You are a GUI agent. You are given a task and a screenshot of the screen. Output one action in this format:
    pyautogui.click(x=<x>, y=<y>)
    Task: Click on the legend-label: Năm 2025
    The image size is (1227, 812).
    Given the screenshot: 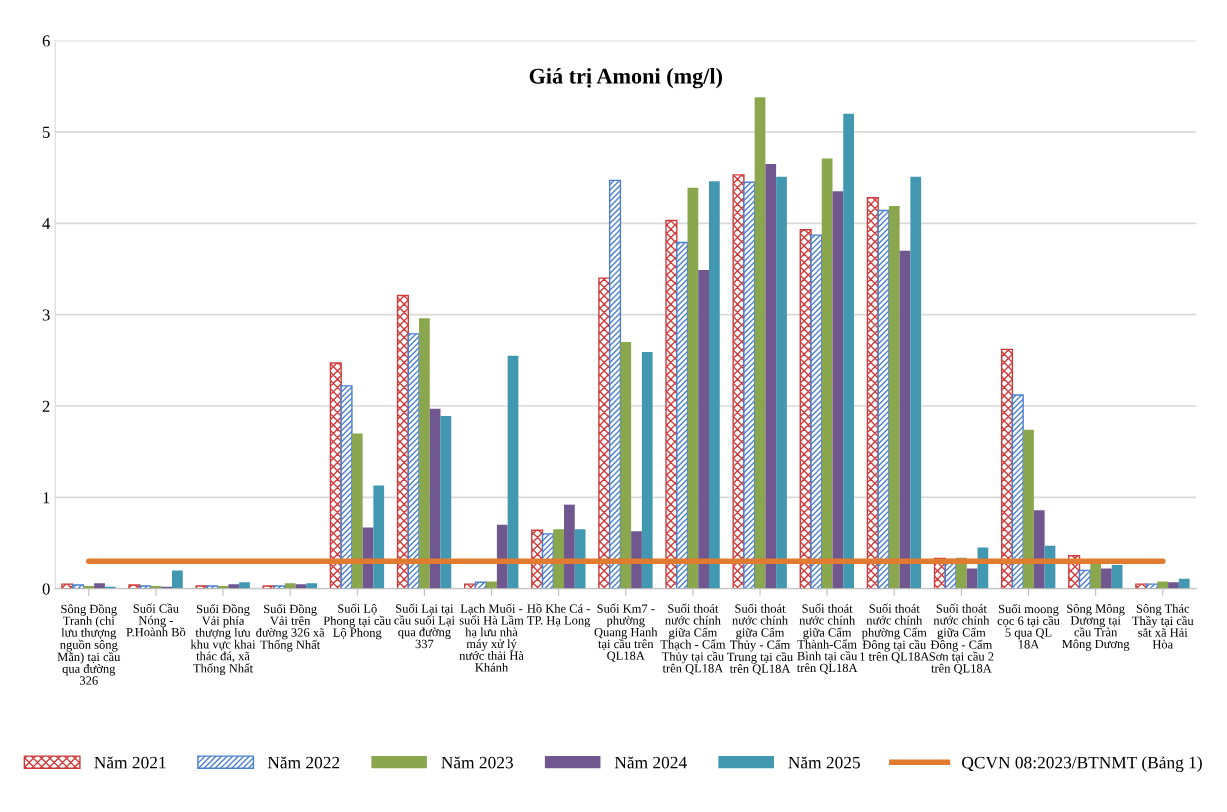 What is the action you would take?
    pyautogui.click(x=824, y=762)
    